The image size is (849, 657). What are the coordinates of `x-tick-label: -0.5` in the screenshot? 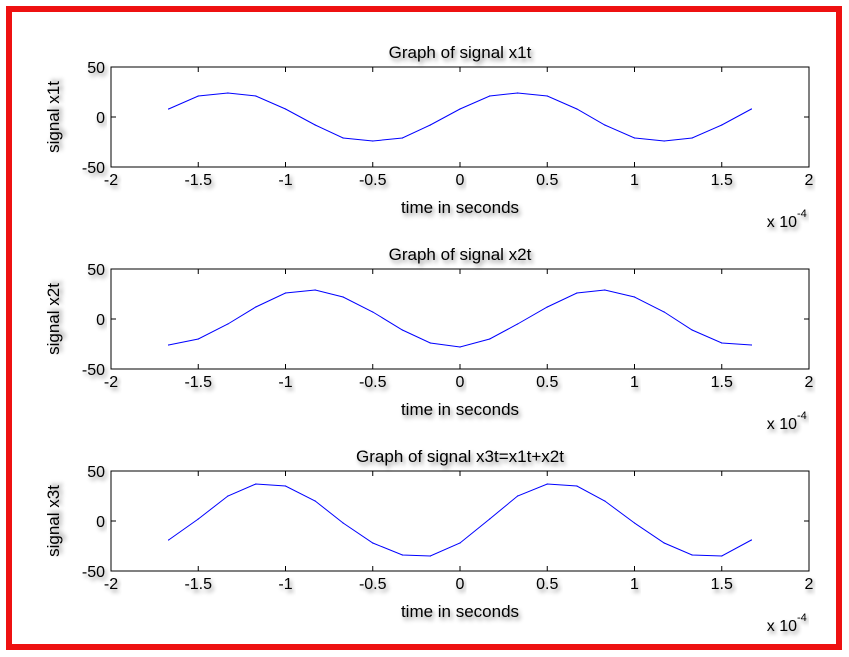 It's located at (373, 382).